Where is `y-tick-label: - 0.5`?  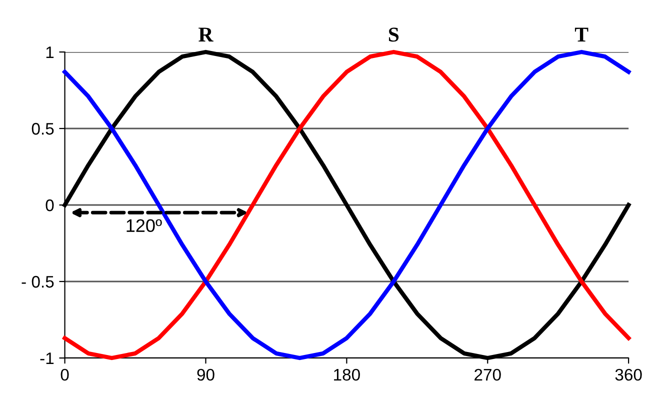
y-tick-label: - 0.5 is located at coordinates (38, 282).